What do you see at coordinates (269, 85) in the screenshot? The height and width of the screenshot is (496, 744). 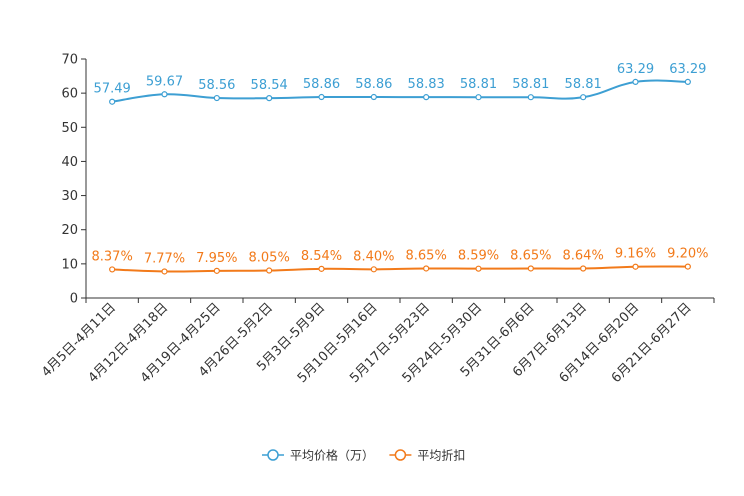 I see `data-label: 58.54` at bounding box center [269, 85].